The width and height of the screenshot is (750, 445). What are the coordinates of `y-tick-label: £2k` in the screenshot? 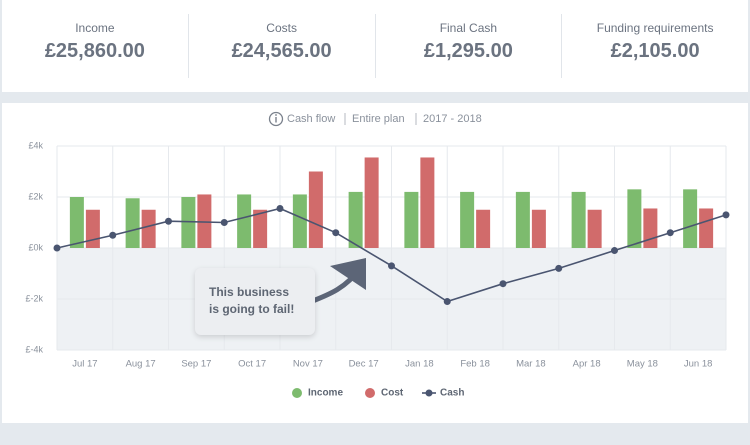 It's located at (35, 196).